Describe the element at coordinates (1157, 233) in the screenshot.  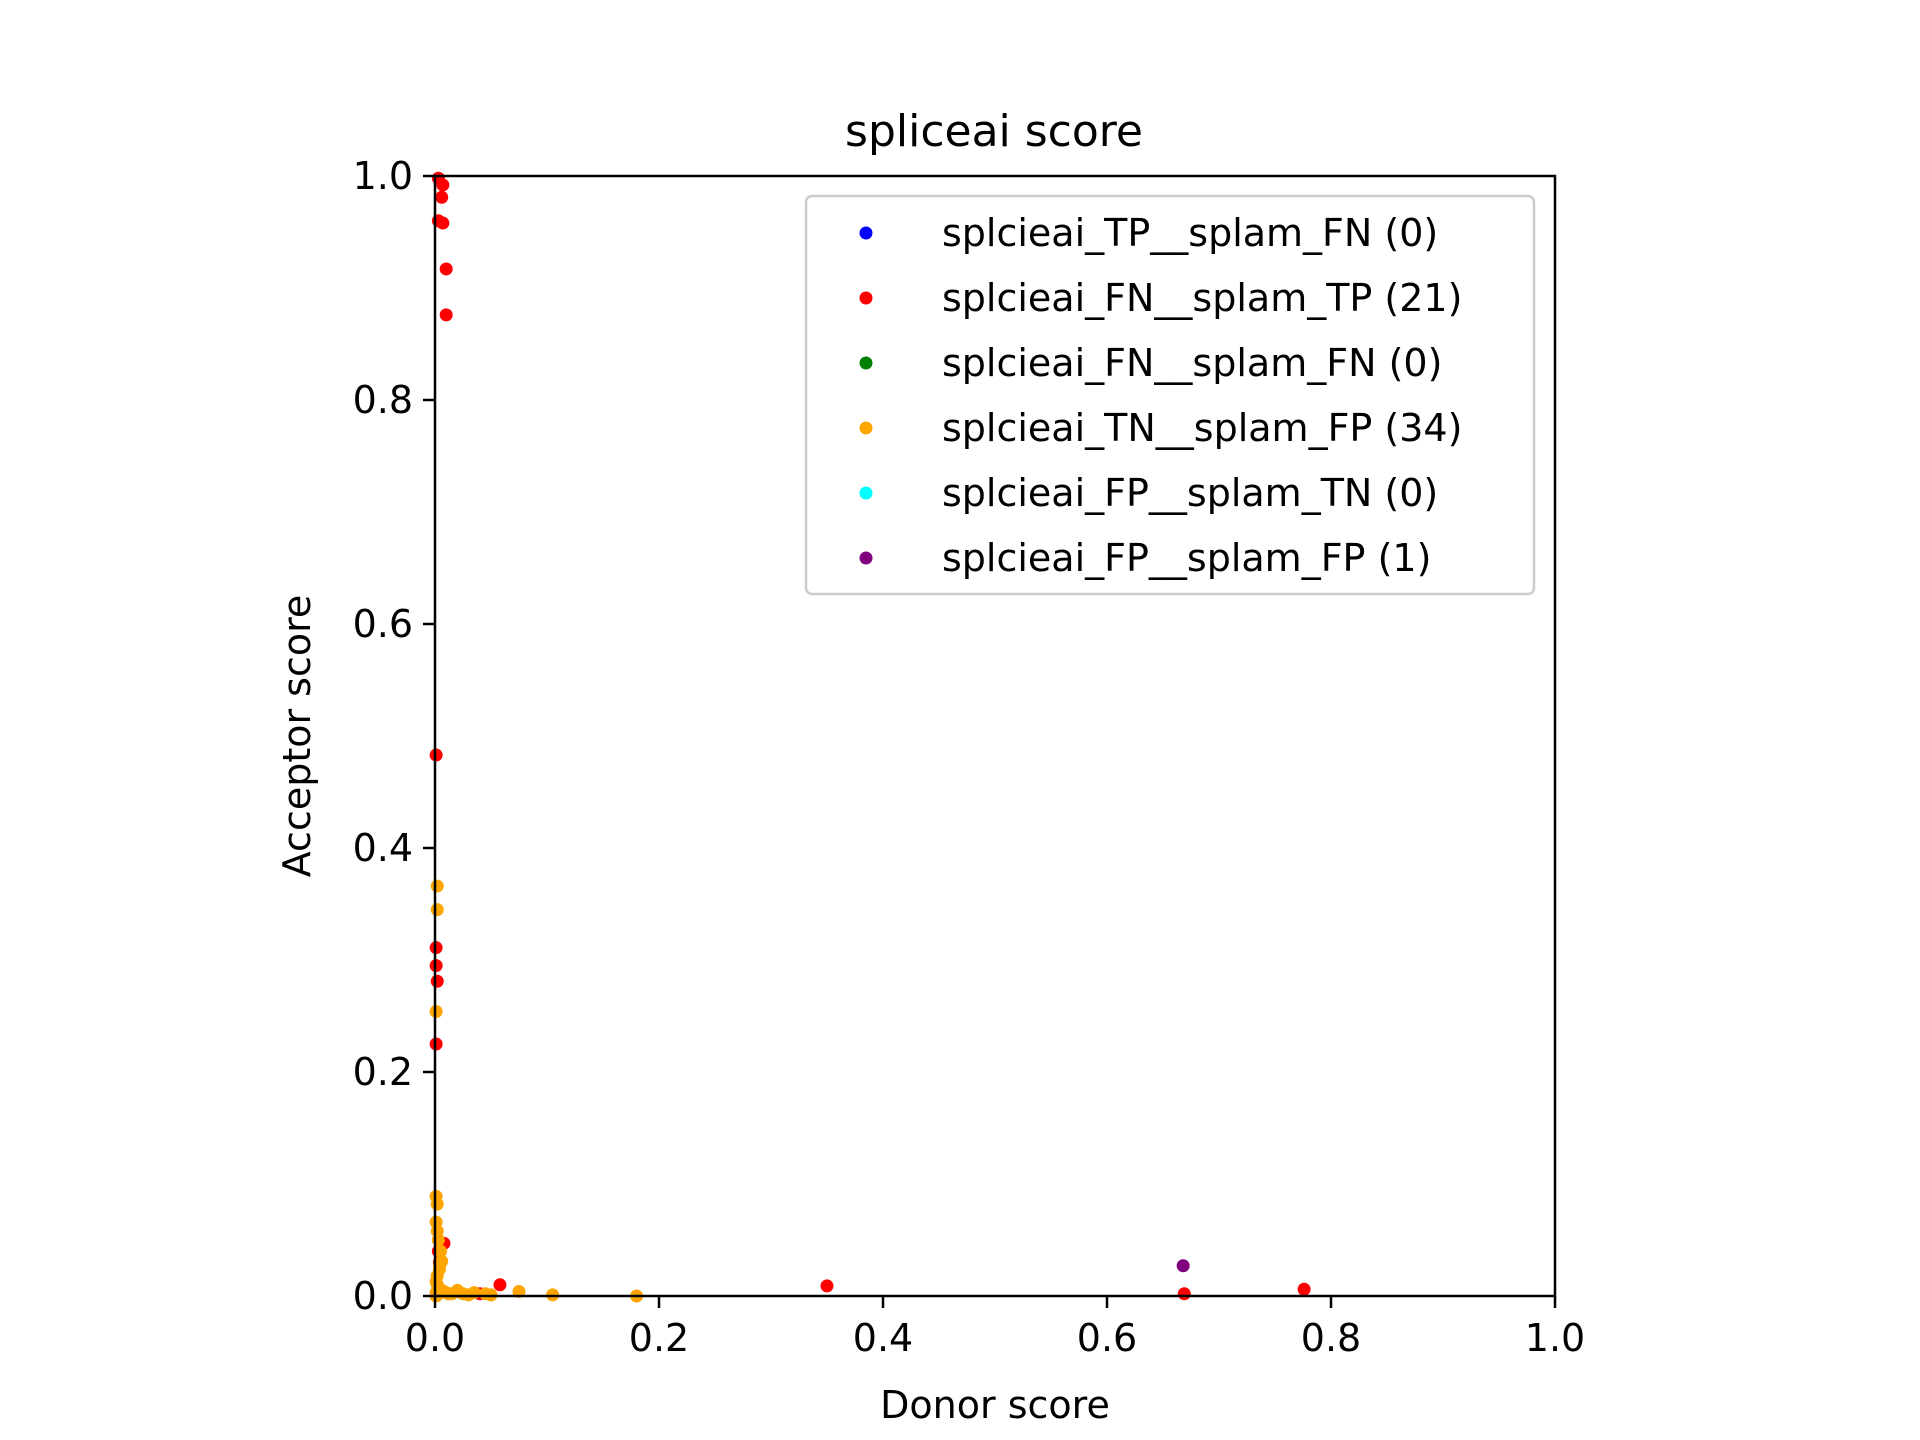
I see `legend-series-name: splcieai_TP__splam_FN` at that location.